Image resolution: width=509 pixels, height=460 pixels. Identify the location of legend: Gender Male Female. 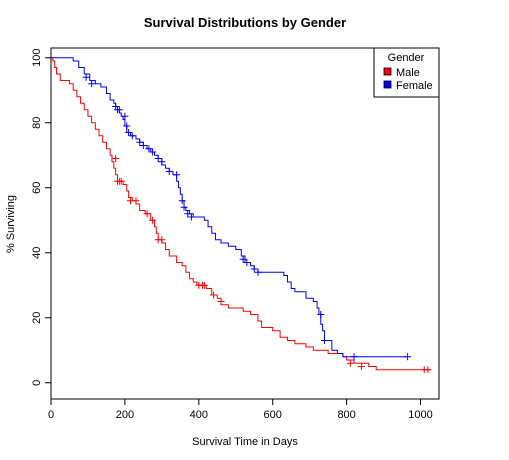
(406, 72).